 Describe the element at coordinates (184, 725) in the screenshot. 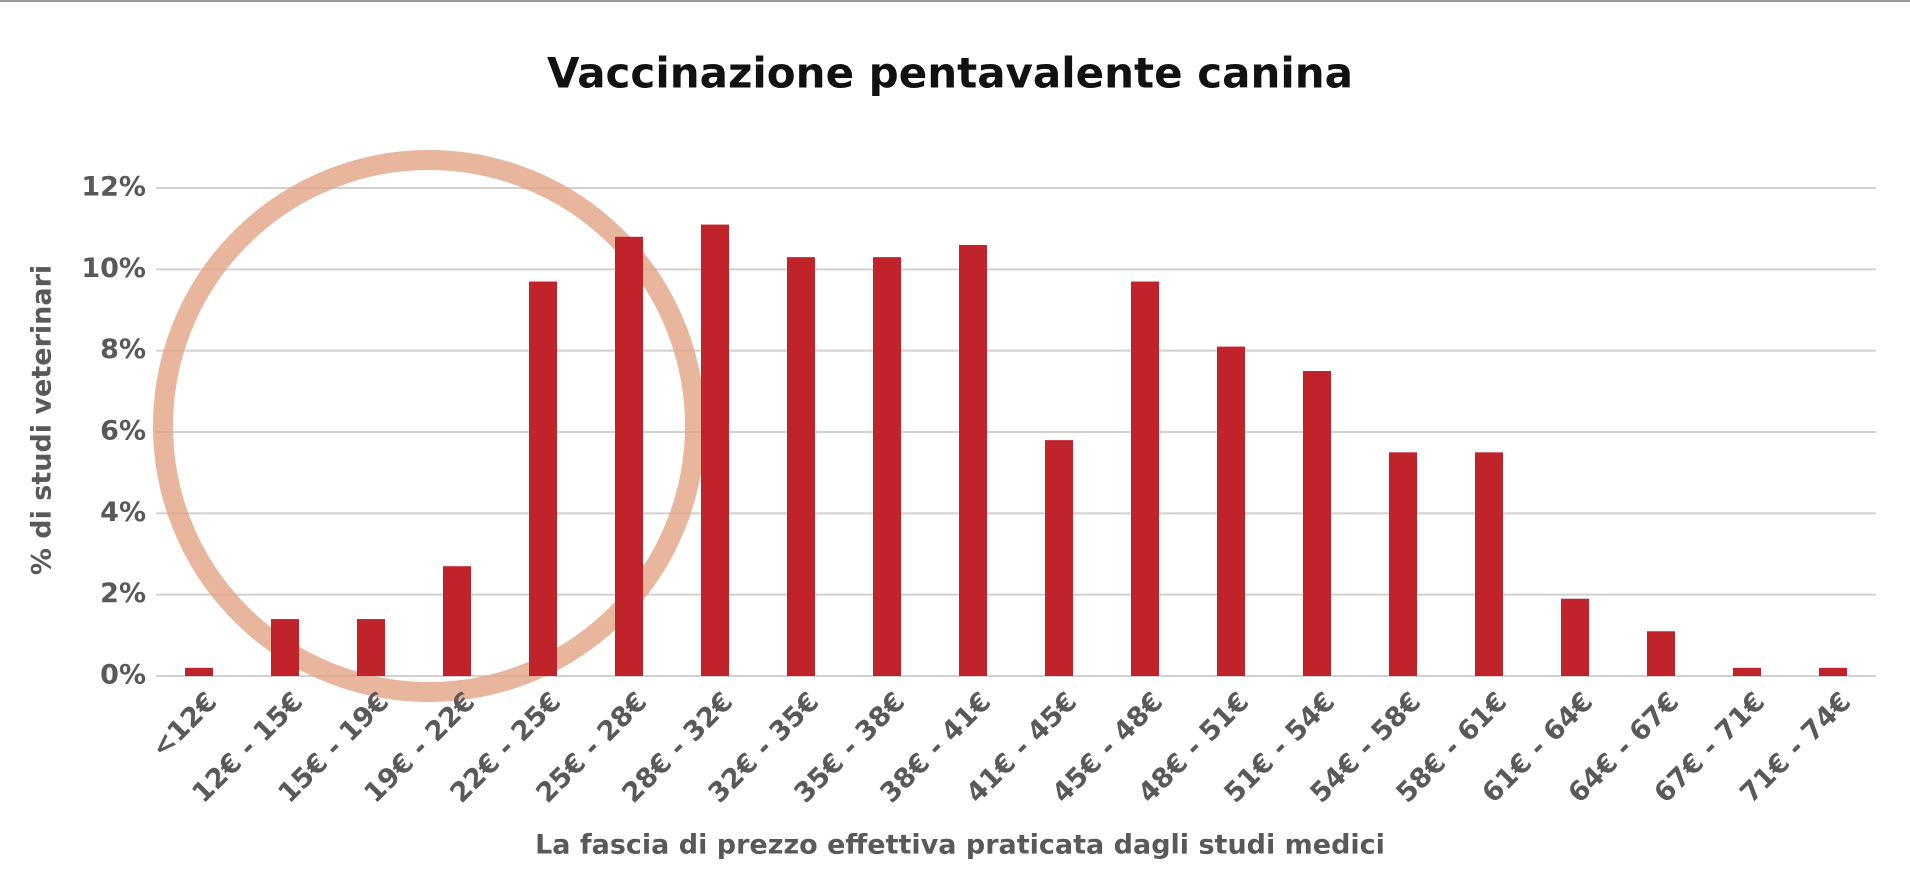

I see `x-tick-label: <12€` at that location.